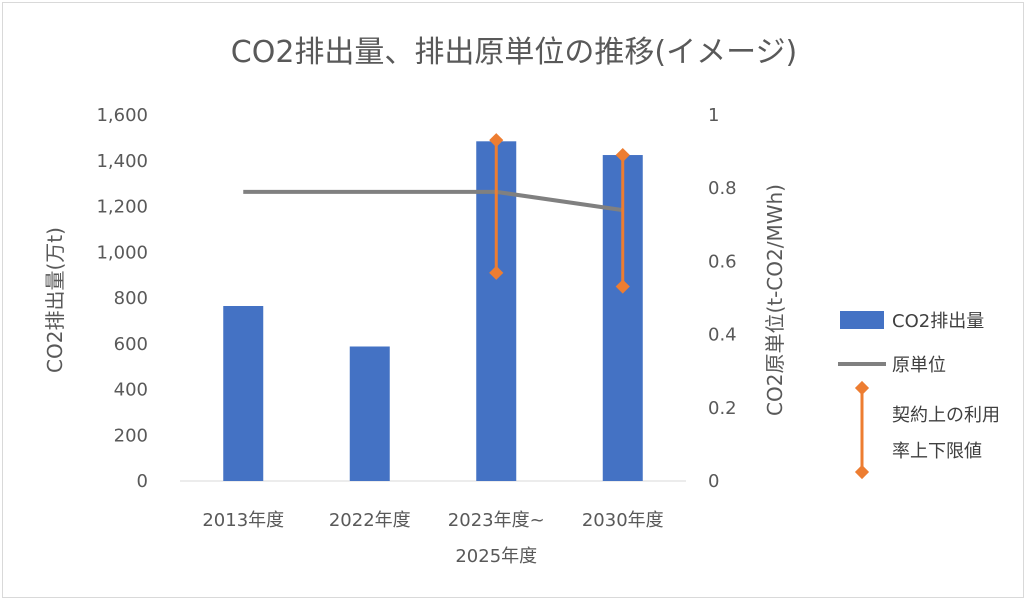 The height and width of the screenshot is (602, 1028). Describe the element at coordinates (433, 201) in the screenshot. I see `line-intensity` at that location.